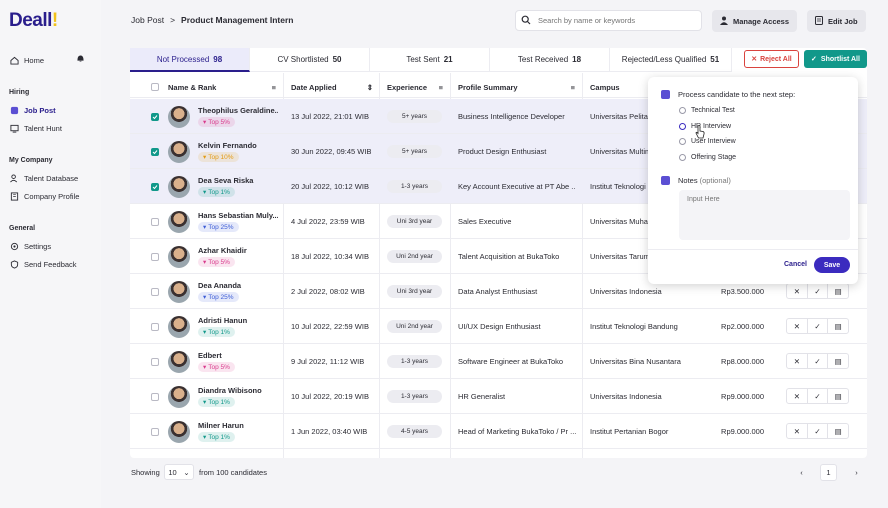 The height and width of the screenshot is (508, 888). Describe the element at coordinates (155, 87) in the screenshot. I see `select-all-checkbox` at that location.